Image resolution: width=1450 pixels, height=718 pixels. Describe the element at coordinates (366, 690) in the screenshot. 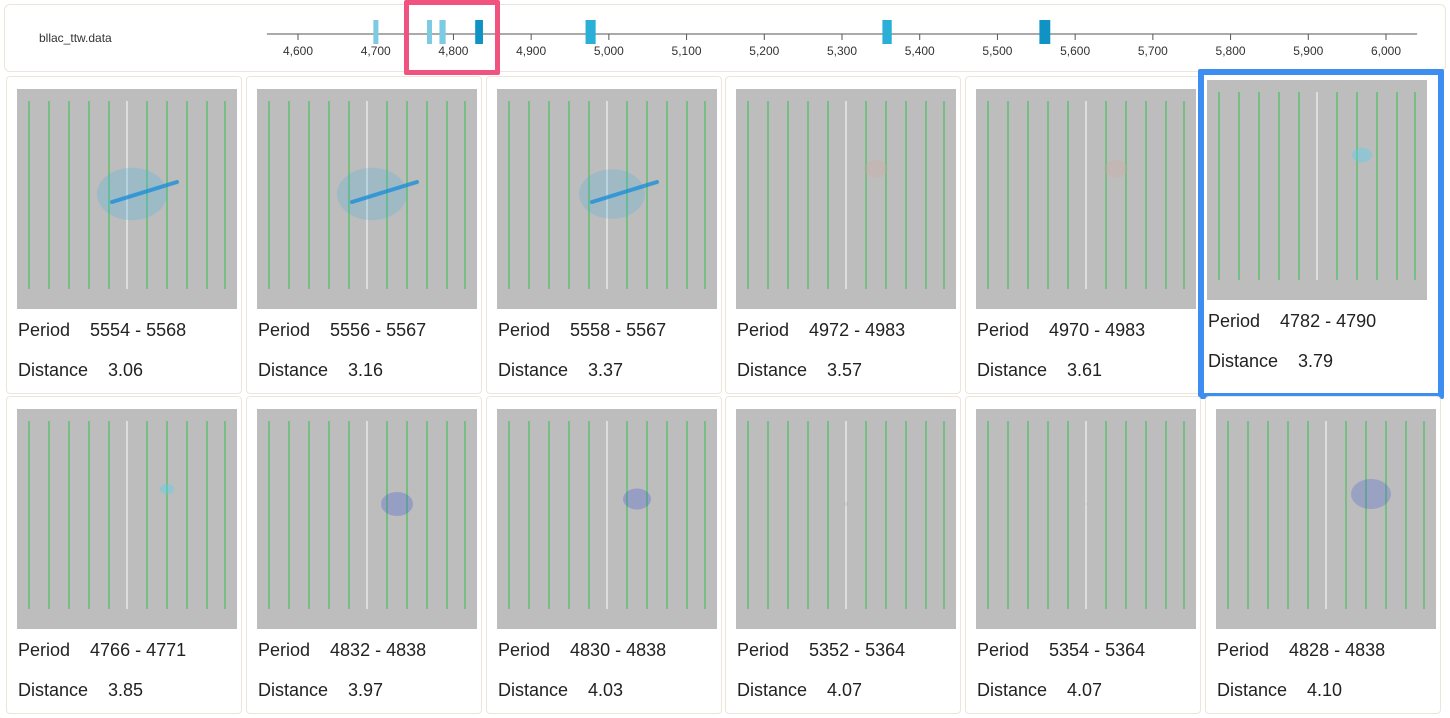

I see `row-distance-value: 3.97` at that location.